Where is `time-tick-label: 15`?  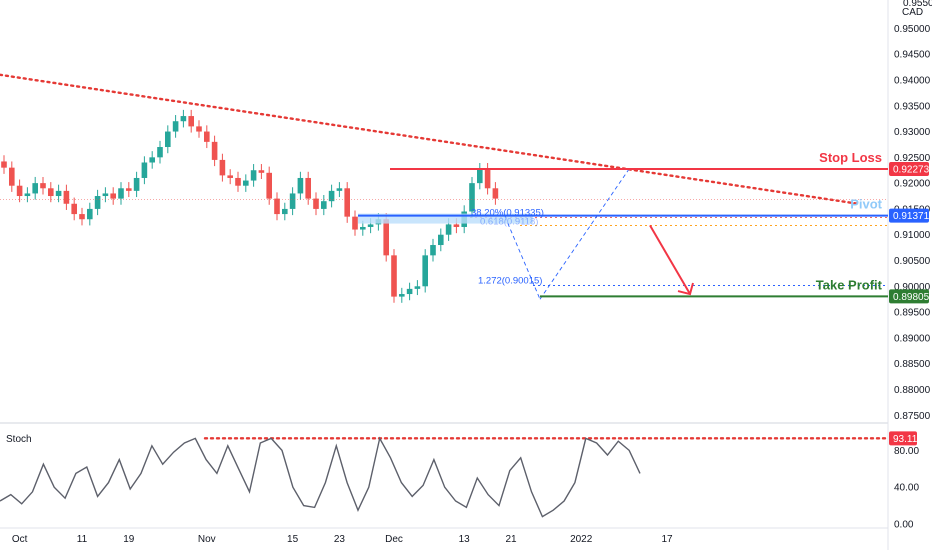 time-tick-label: 15 is located at coordinates (293, 539).